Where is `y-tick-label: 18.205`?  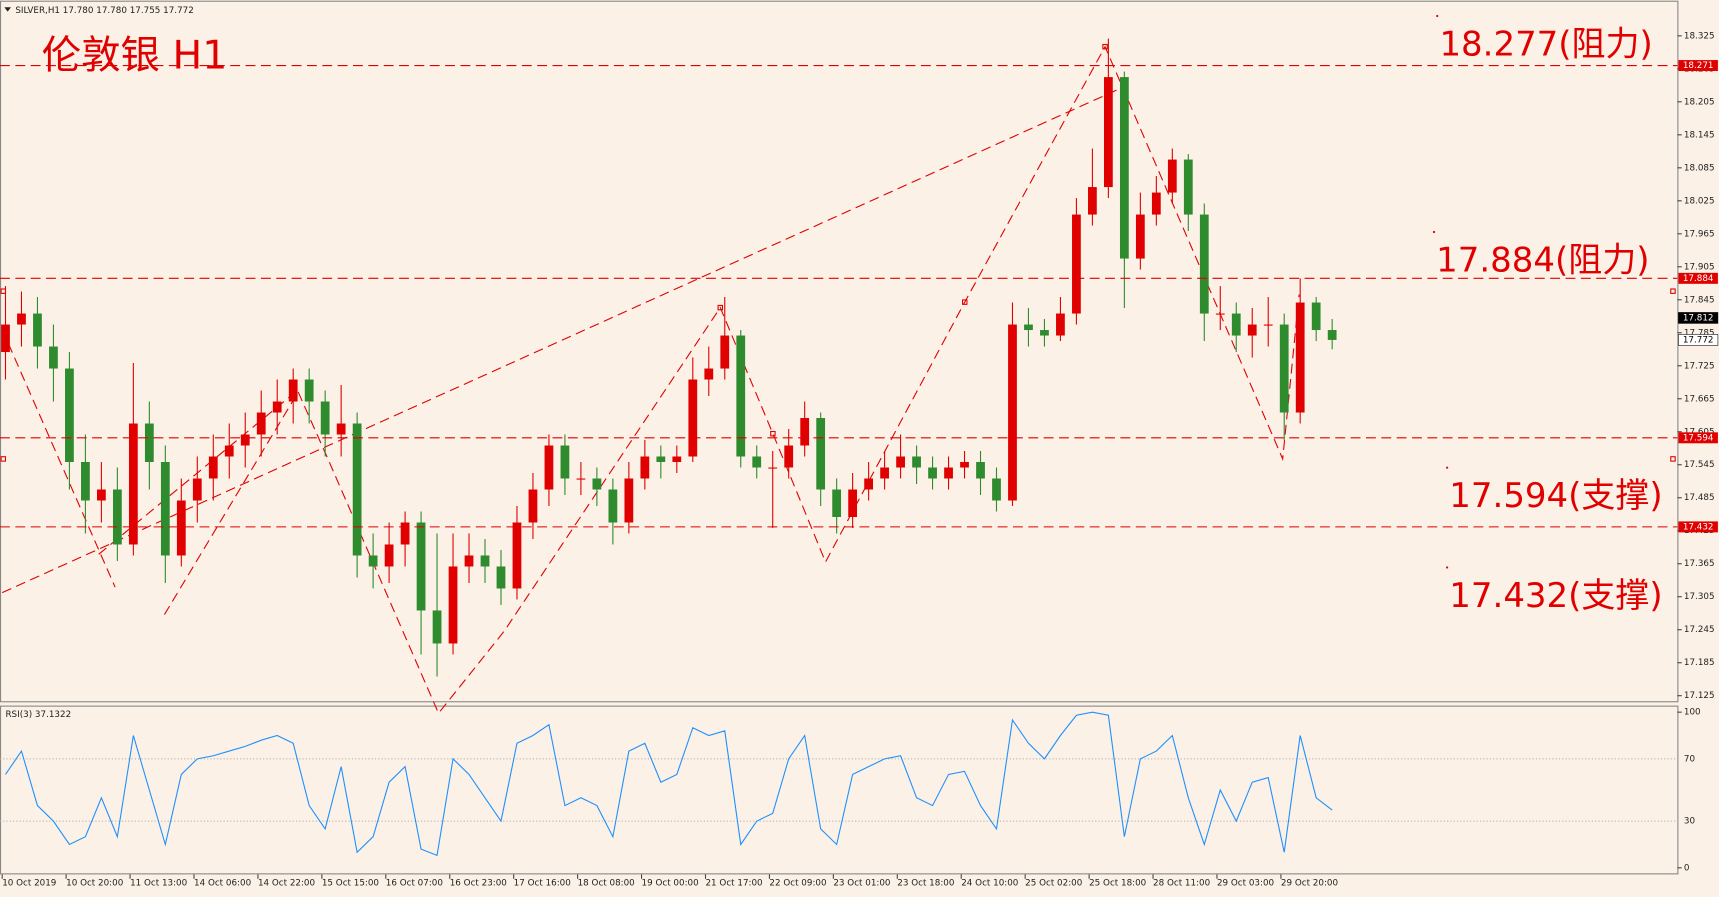
y-tick-label: 18.205 is located at coordinates (1699, 102).